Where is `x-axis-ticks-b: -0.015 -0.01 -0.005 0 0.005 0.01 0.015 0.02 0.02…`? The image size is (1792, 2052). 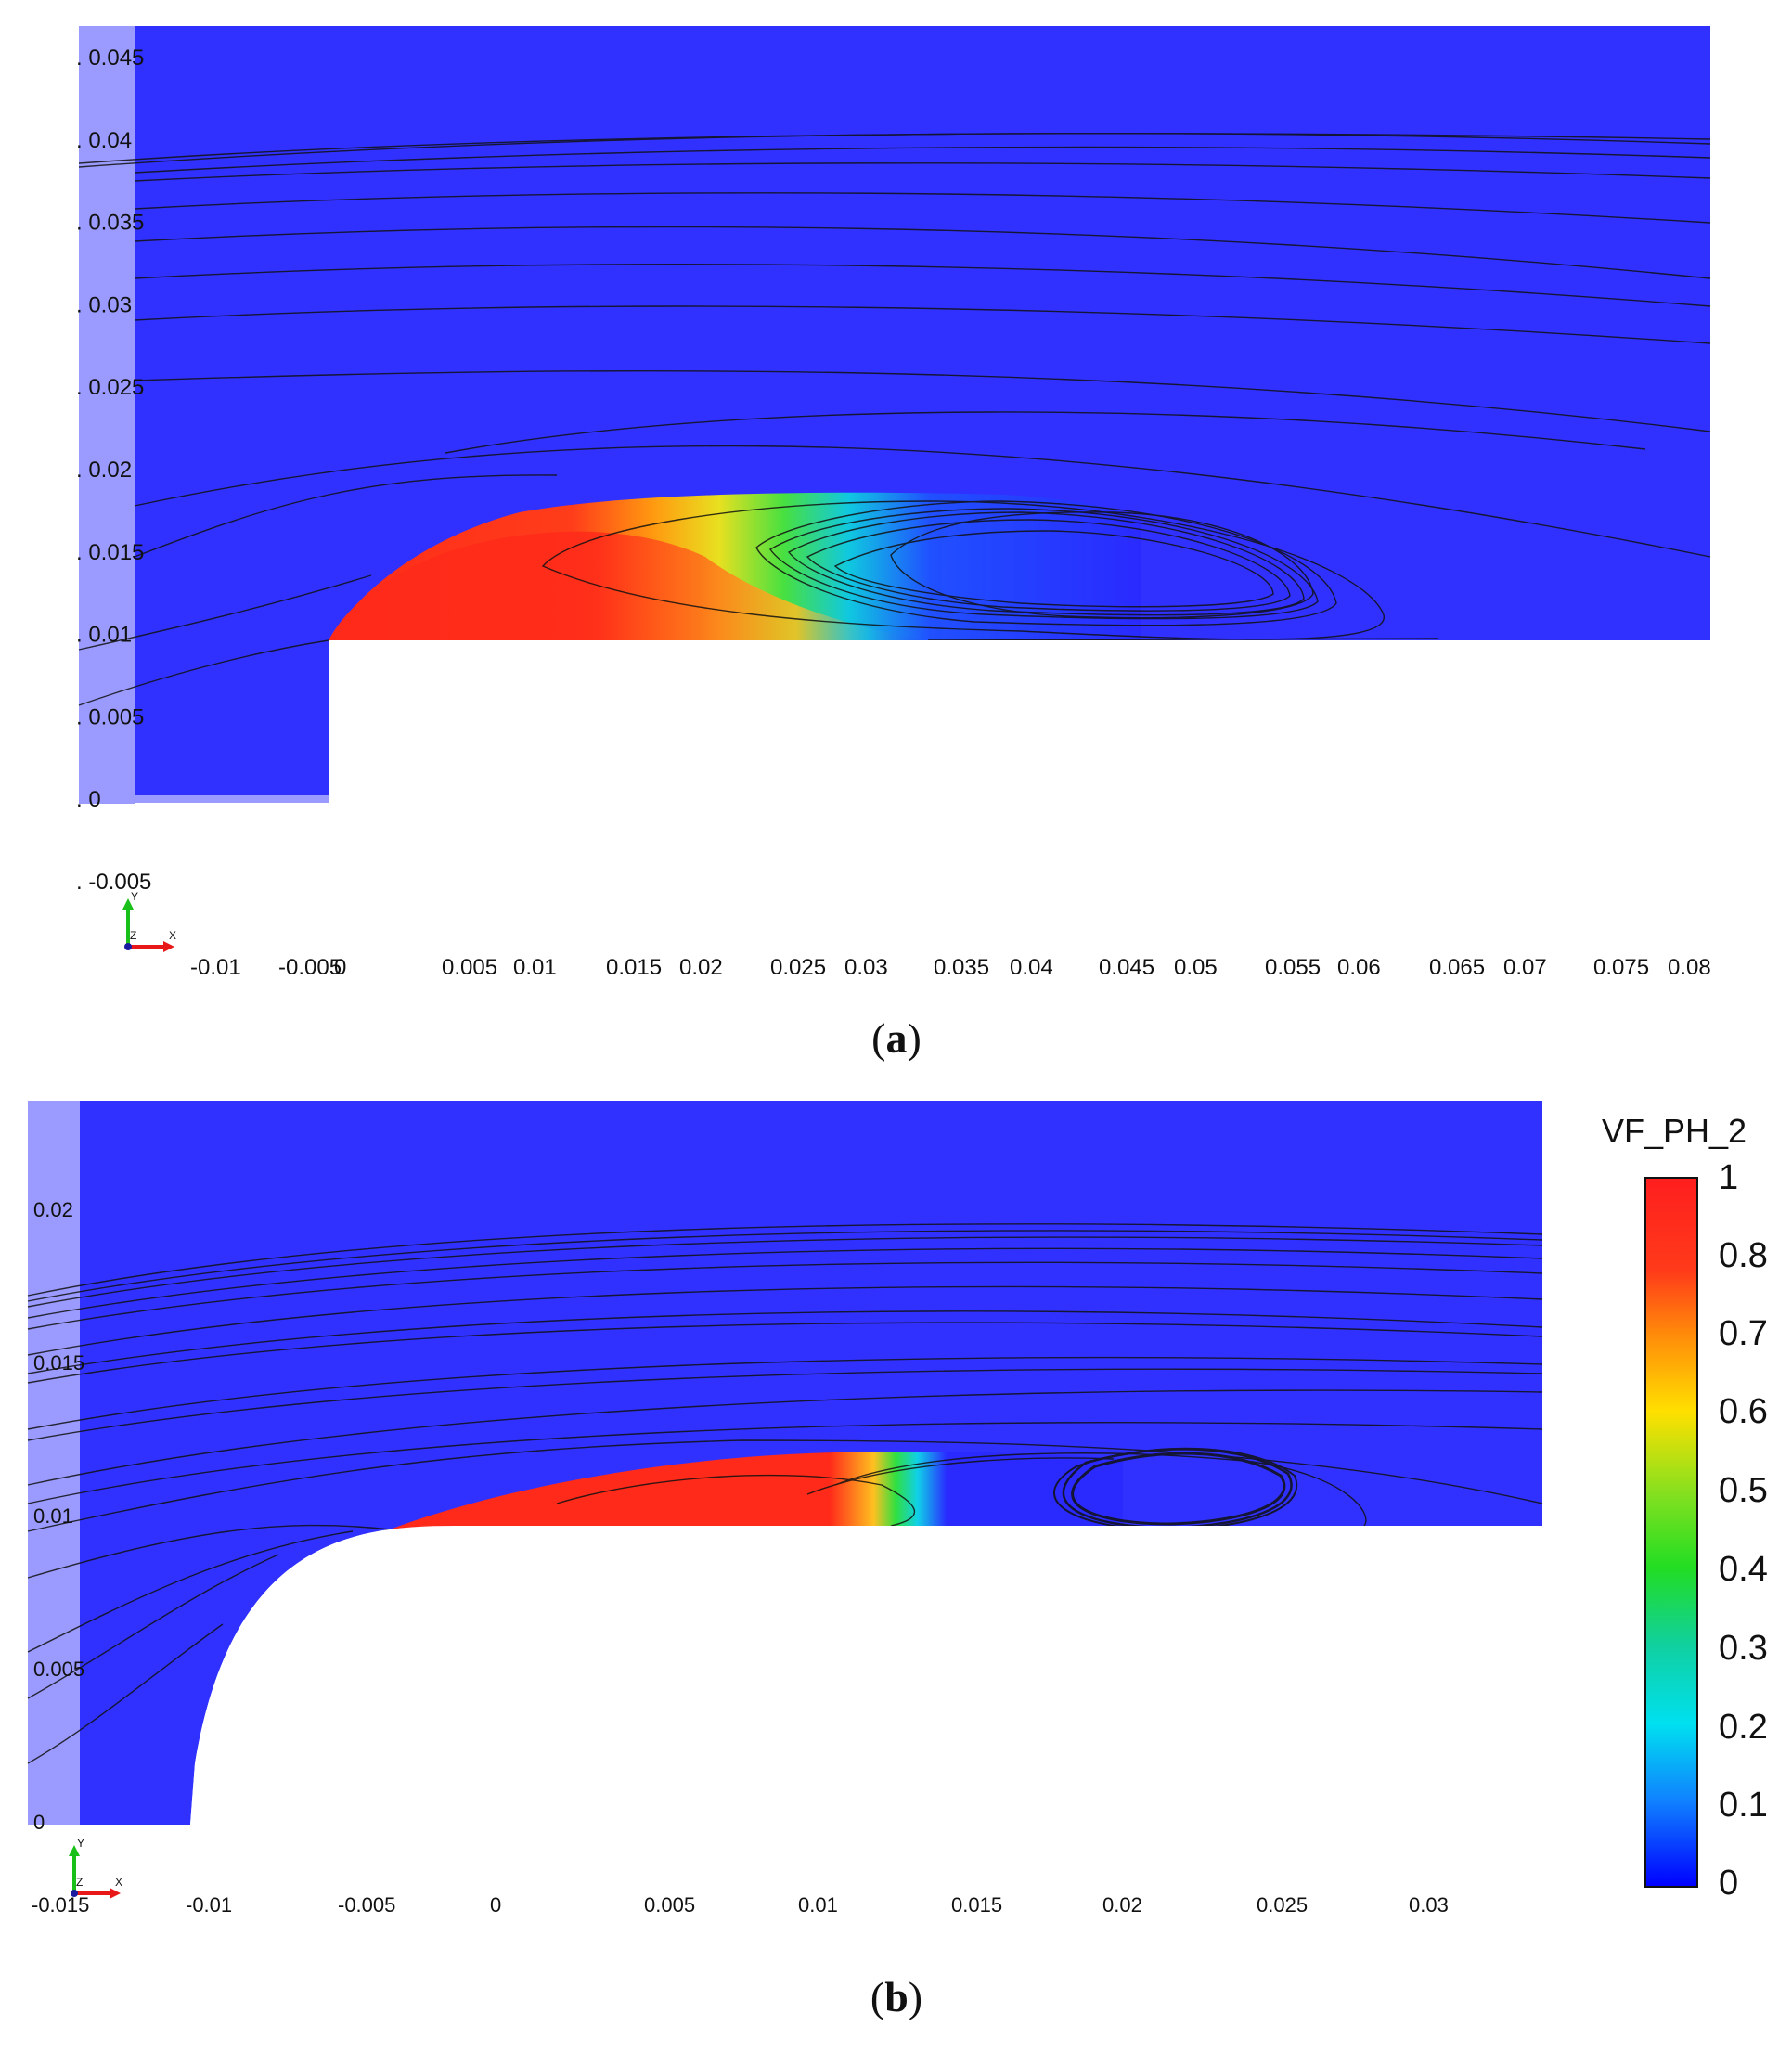
x-axis-ticks-b: -0.015 -0.01 -0.005 0 0.005 0.01 0.015 0.02 0.02… is located at coordinates (740, 1904).